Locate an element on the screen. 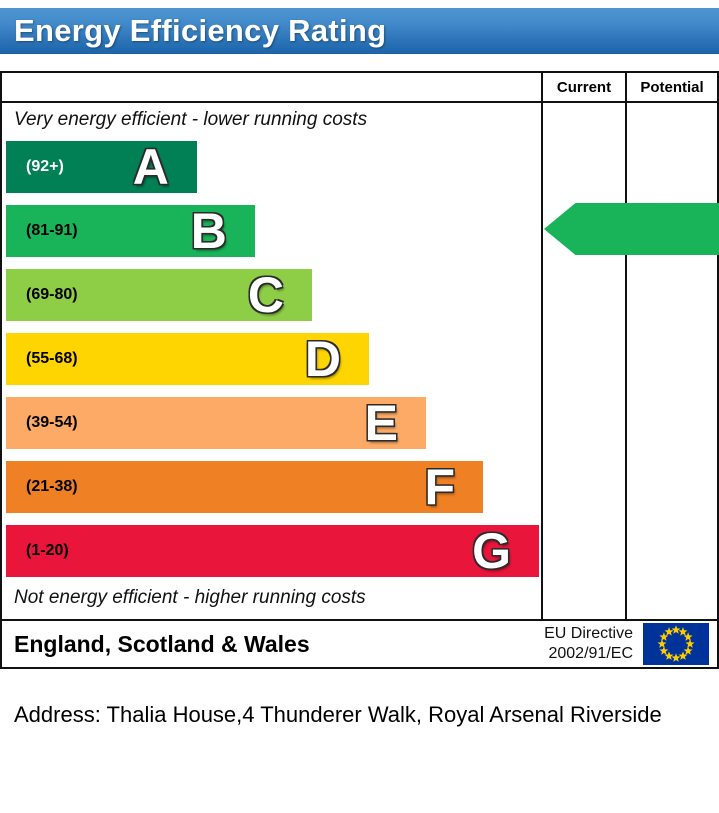 This screenshot has height=813, width=719. band-range-label: (21-38) is located at coordinates (52, 486).